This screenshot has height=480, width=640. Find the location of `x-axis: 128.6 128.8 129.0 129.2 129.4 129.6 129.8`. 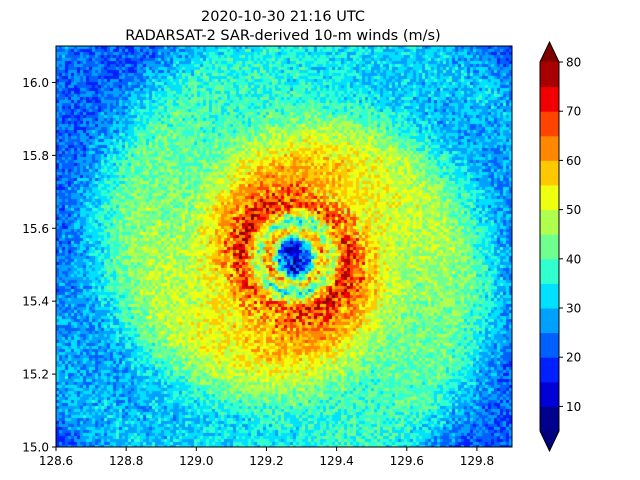

x-axis: 128.6 128.8 129.0 129.2 129.4 129.6 129.8 is located at coordinates (266, 457).